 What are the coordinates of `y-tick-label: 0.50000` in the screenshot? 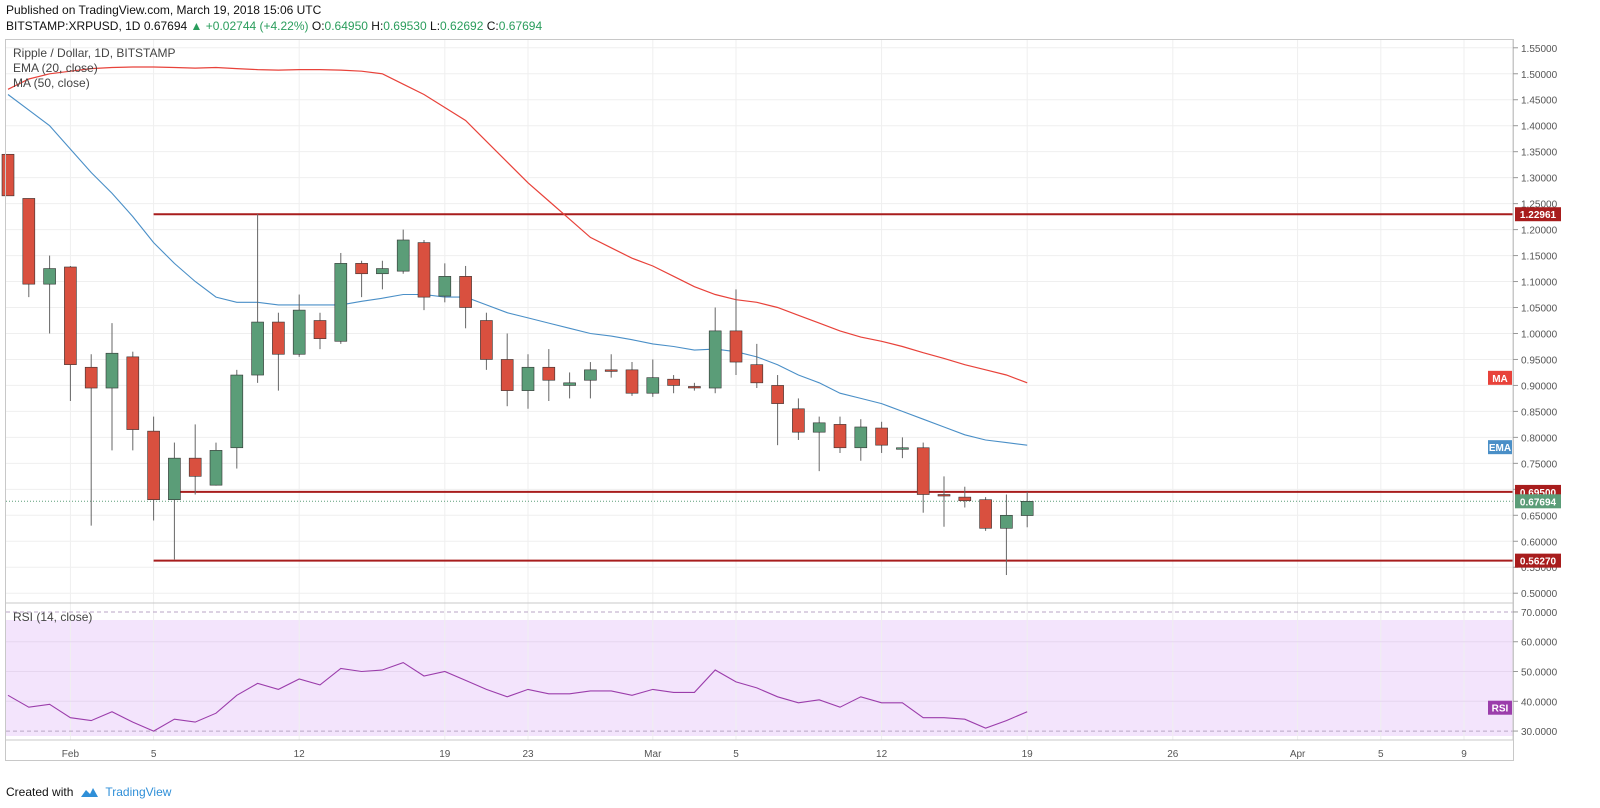 It's located at (1539, 594).